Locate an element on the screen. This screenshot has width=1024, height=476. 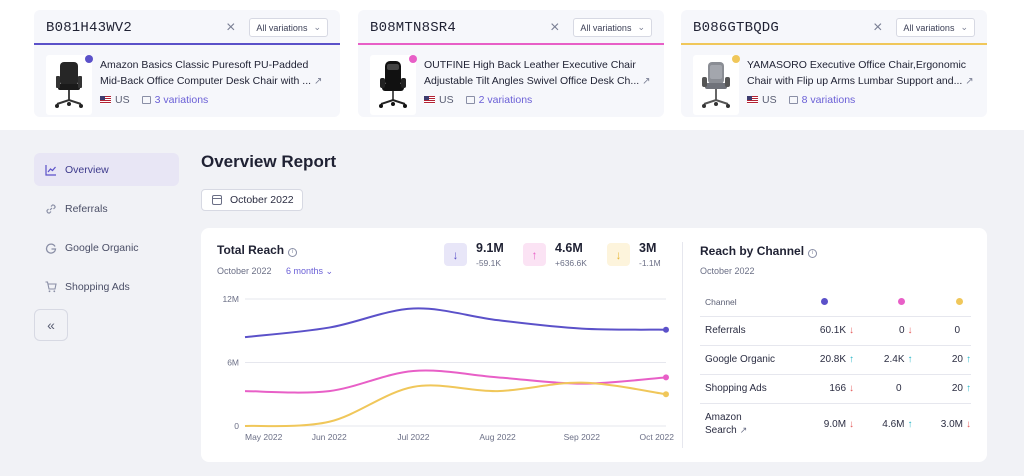
y-tick-label: 0 is located at coordinates (236, 426).